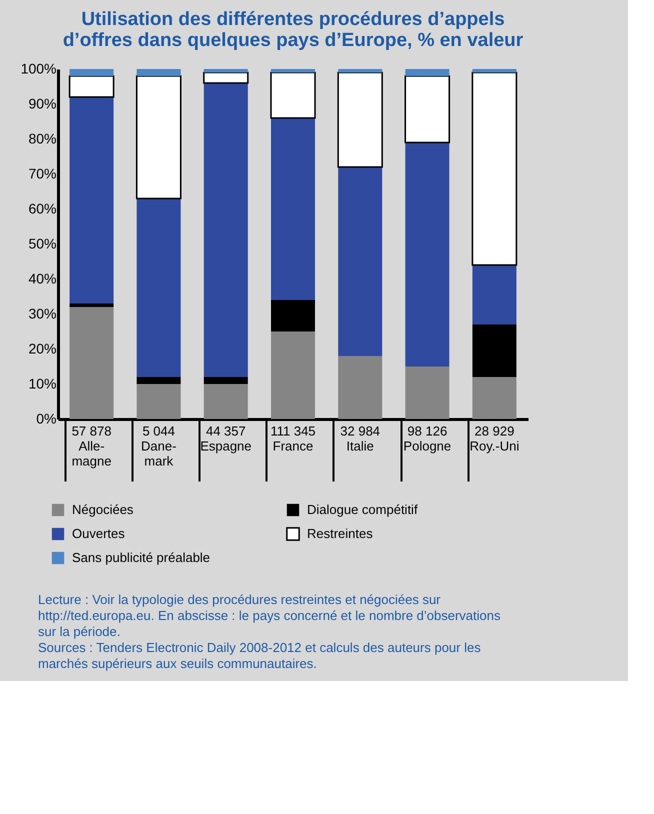 Image resolution: width=654 pixels, height=814 pixels. I want to click on y-tick-label: 100%, so click(38, 68).